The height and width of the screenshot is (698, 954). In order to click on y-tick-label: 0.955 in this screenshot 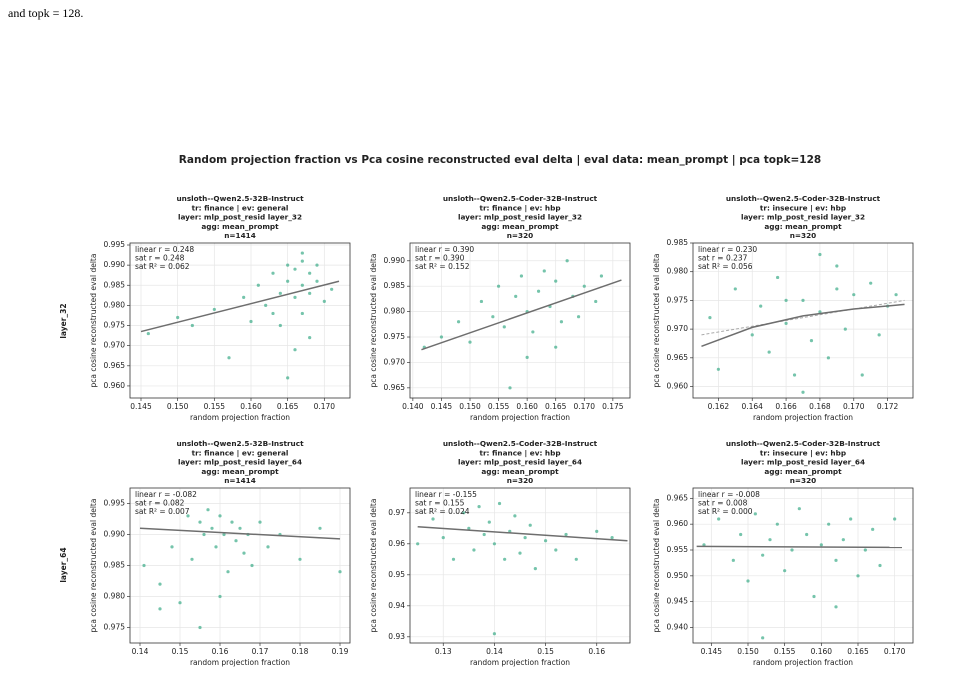, I will do `click(678, 549)`.